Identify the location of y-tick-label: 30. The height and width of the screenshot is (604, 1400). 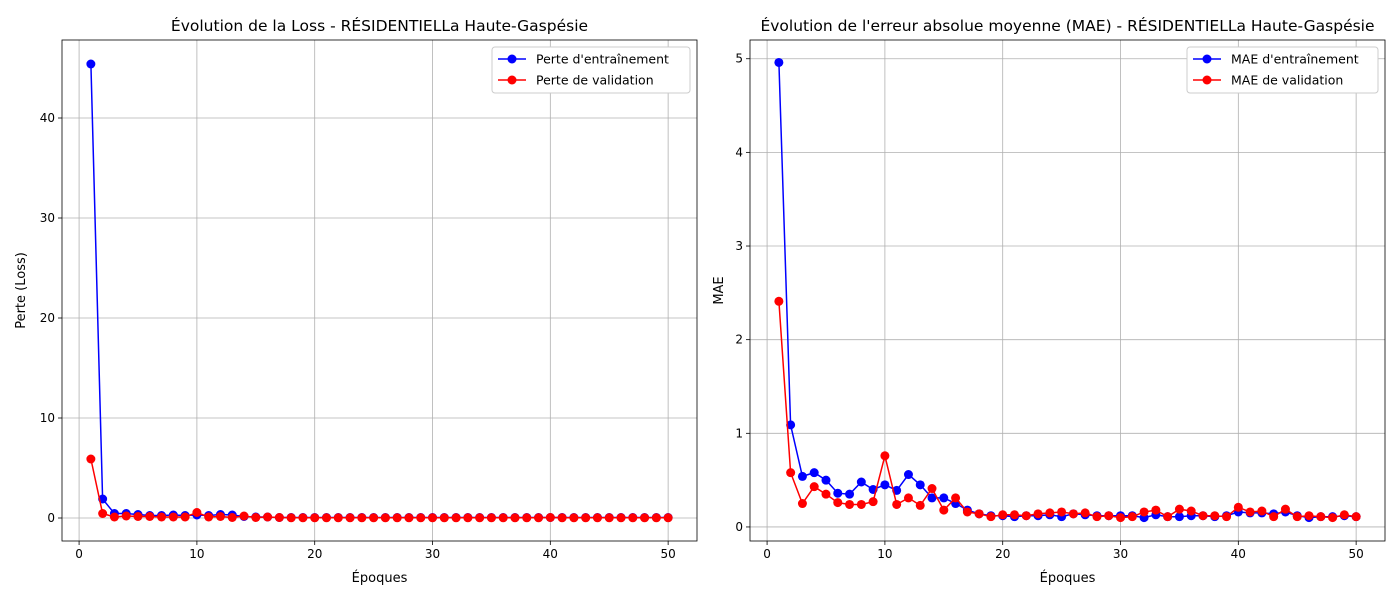
(47, 218).